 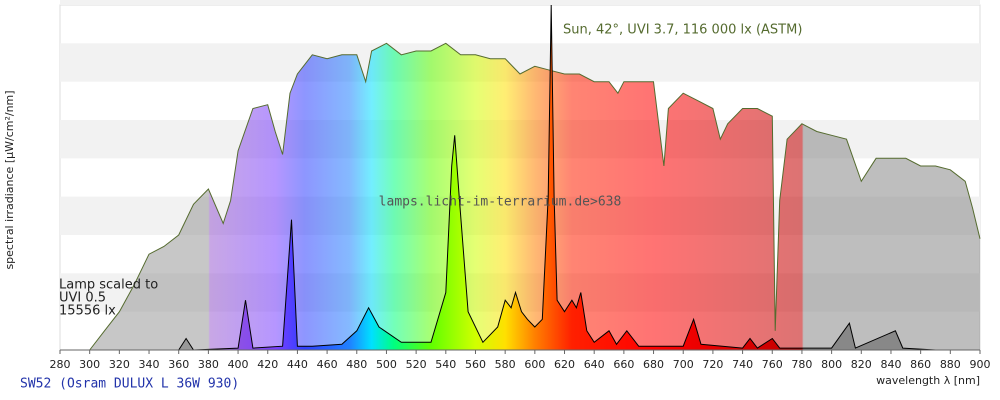 What do you see at coordinates (108, 285) in the screenshot?
I see `lamp-annotation: Lamp scaled to` at bounding box center [108, 285].